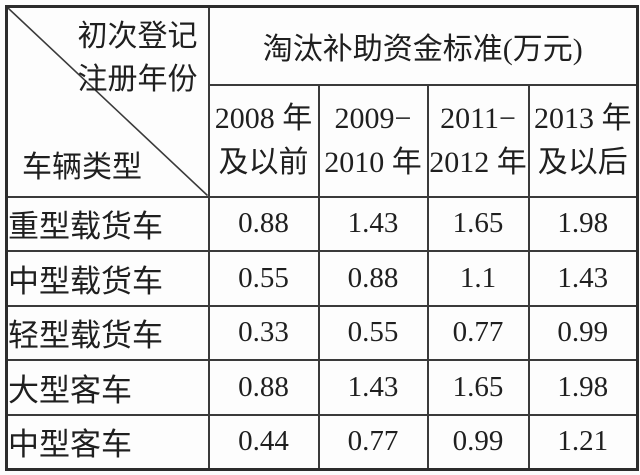  Describe the element at coordinates (583, 442) in the screenshot. I see `value-cell: 1.21` at that location.